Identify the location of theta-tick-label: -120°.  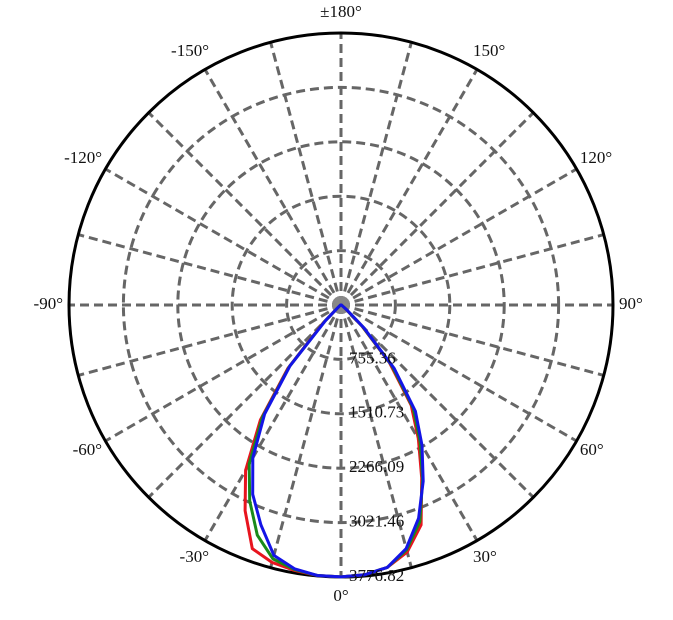
(83, 157).